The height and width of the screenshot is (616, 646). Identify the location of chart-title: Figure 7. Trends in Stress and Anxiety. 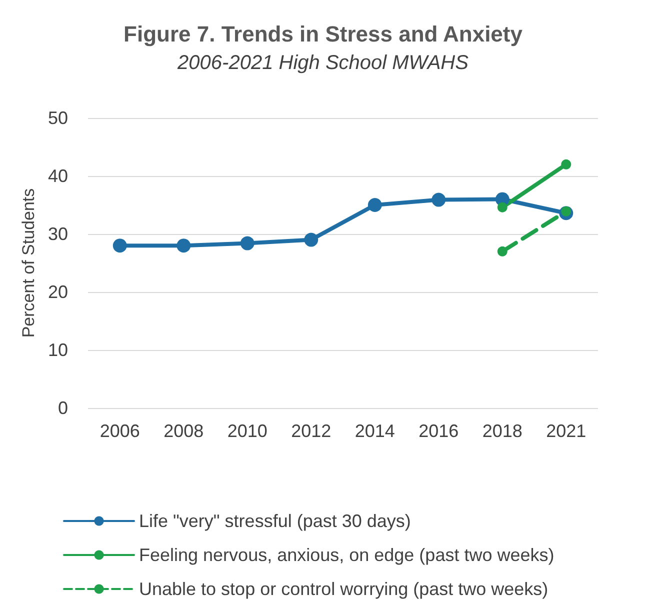
(324, 34).